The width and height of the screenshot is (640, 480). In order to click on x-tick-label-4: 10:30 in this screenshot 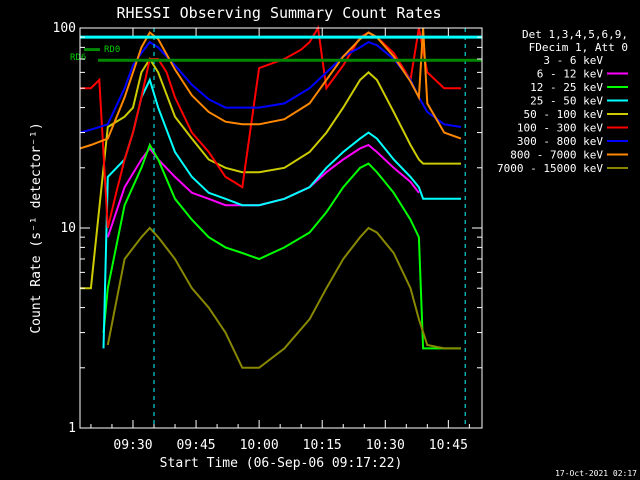, I will do `click(385, 445)`.